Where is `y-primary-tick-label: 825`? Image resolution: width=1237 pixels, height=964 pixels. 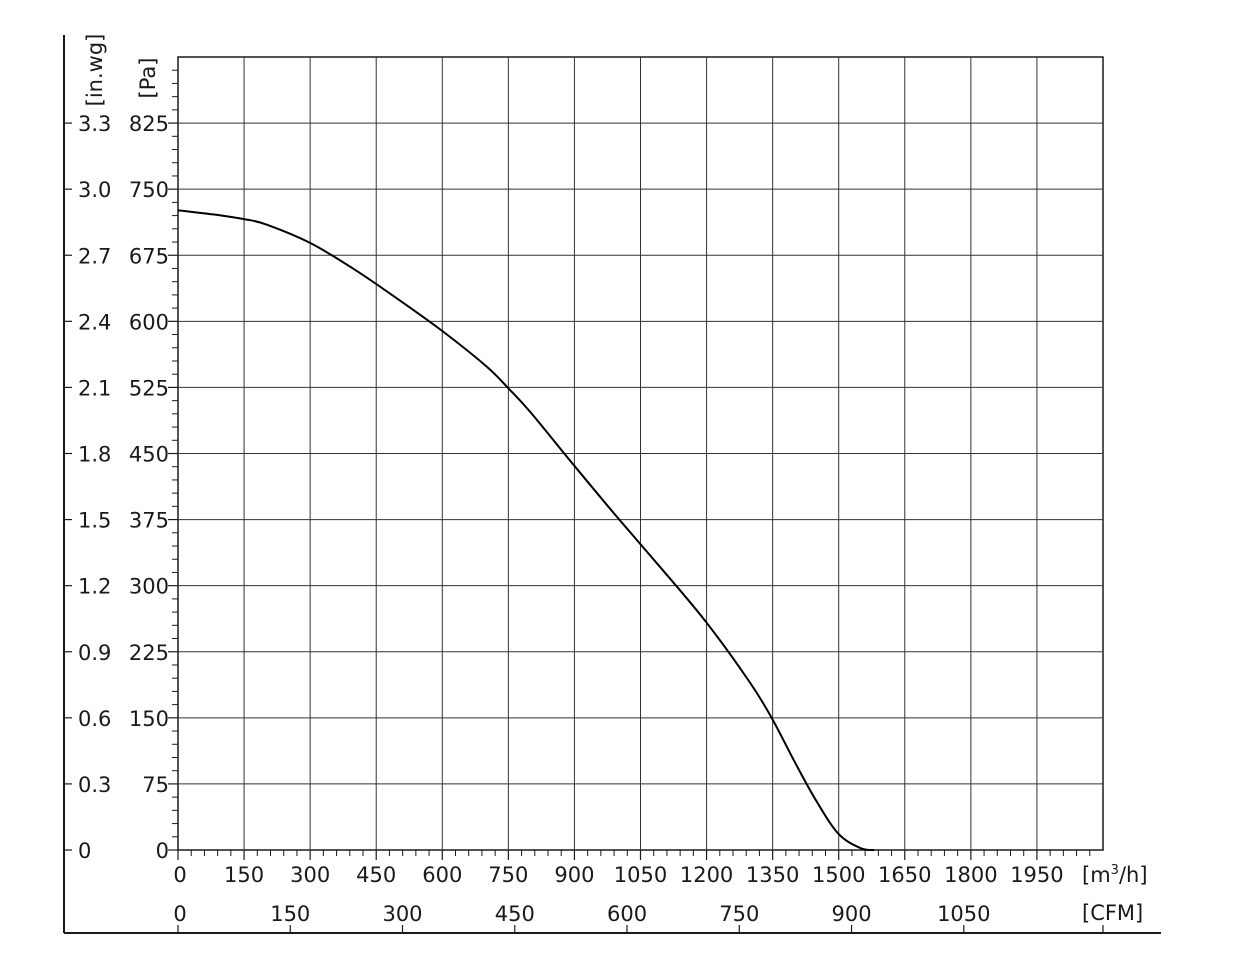
y-primary-tick-label: 825 is located at coordinates (149, 124).